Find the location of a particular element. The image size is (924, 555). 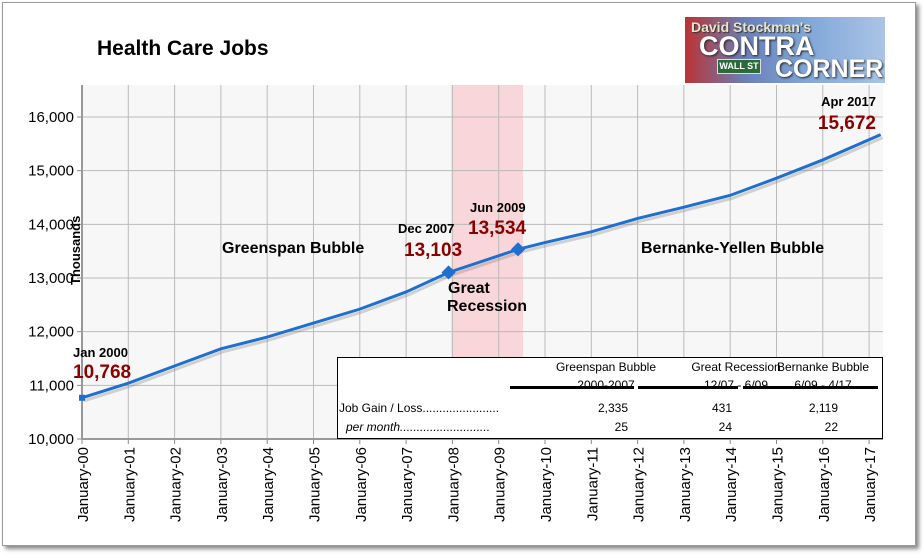

x-tick-label: January-00 is located at coordinates (83, 484).